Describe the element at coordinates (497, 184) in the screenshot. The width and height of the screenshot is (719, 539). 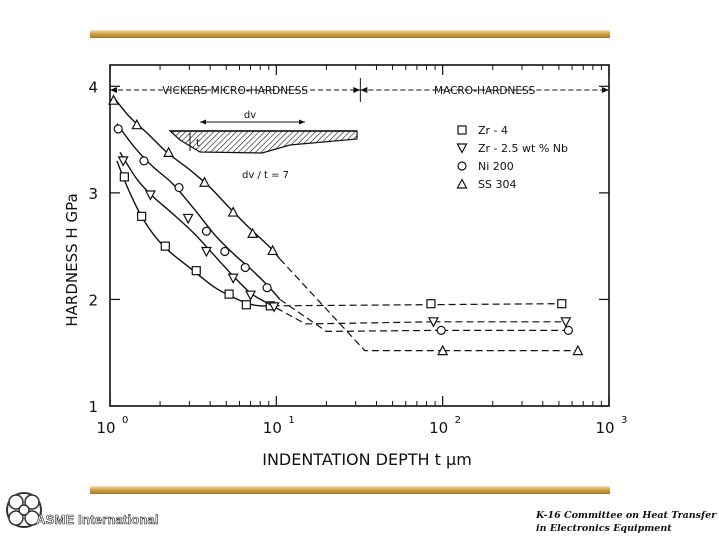
I see `legend-label: SS 304` at that location.